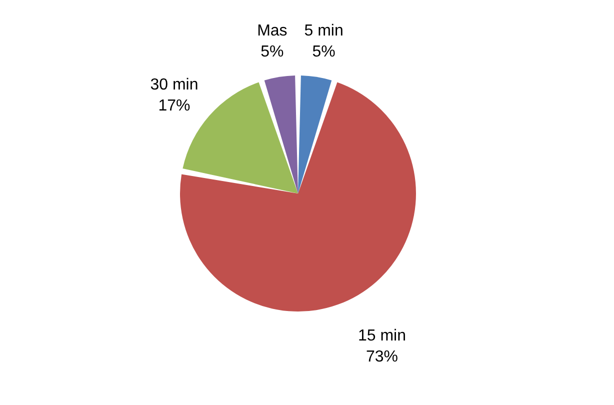 This screenshot has width=614, height=405. I want to click on slice-label: 30 min, so click(174, 85).